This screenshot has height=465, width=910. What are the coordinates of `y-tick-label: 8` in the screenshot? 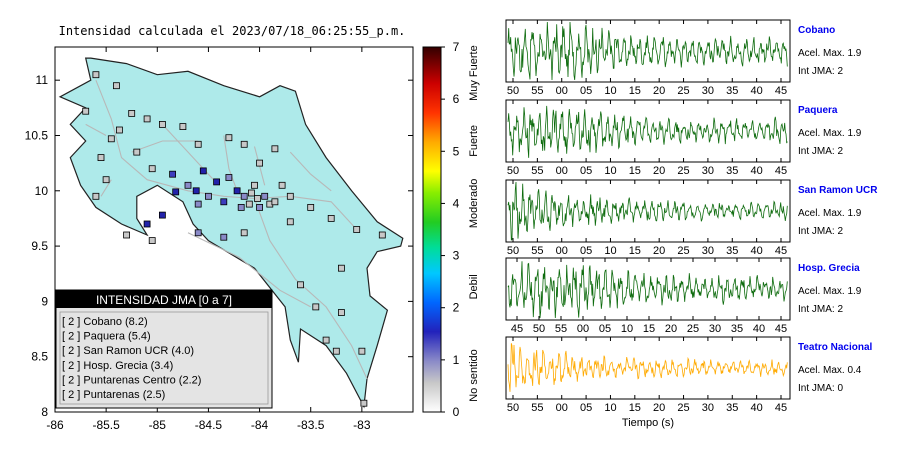 It's located at (44, 412).